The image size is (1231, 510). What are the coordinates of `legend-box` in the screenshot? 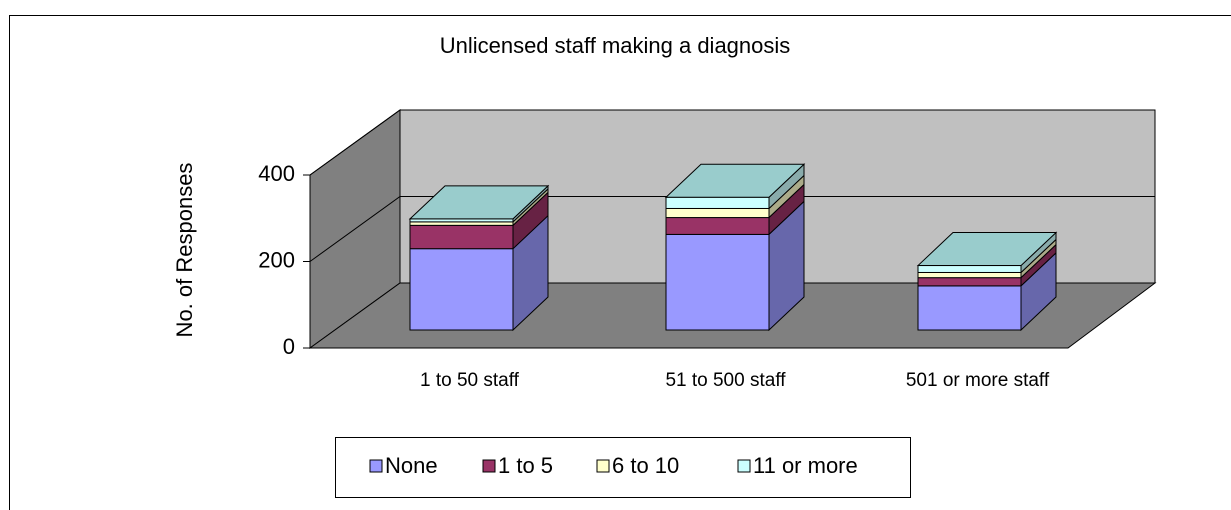 It's located at (623, 467).